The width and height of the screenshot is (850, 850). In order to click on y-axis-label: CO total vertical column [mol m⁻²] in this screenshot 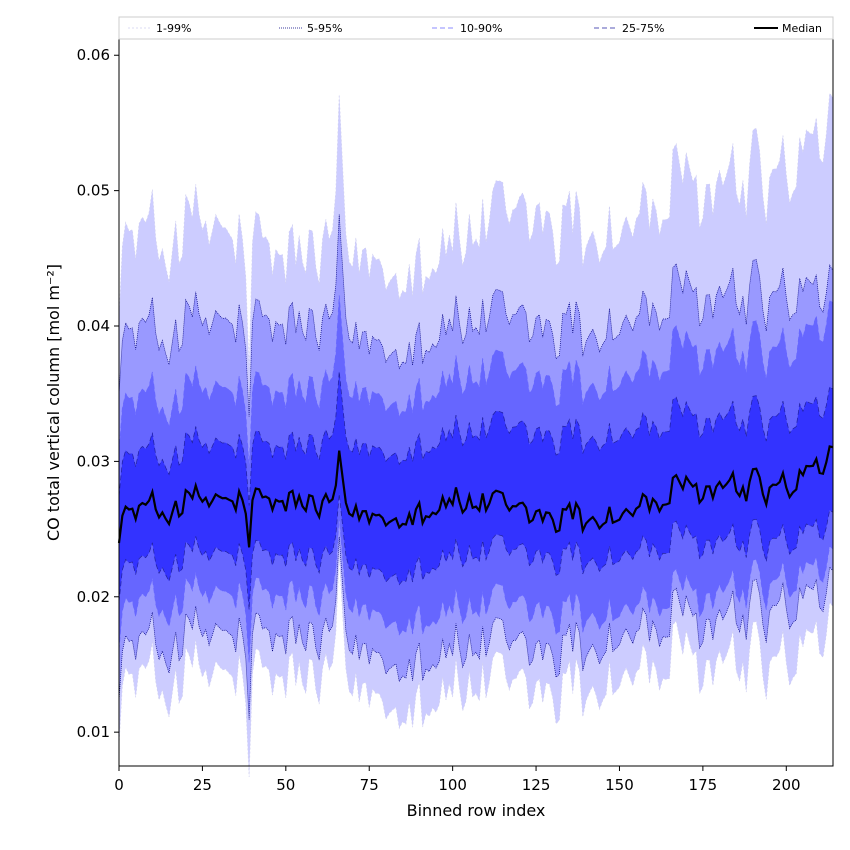, I will do `click(53, 402)`.